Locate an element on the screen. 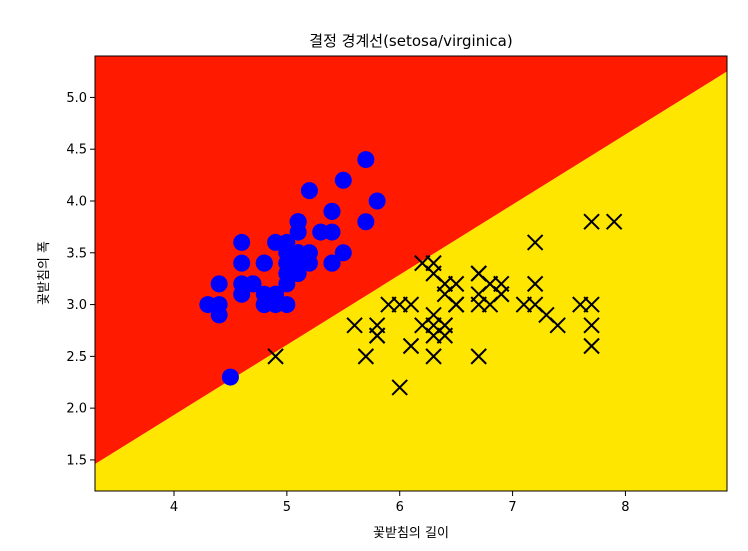 This screenshot has height=551, width=748. y-tick-label: 3.5 is located at coordinates (76, 253).